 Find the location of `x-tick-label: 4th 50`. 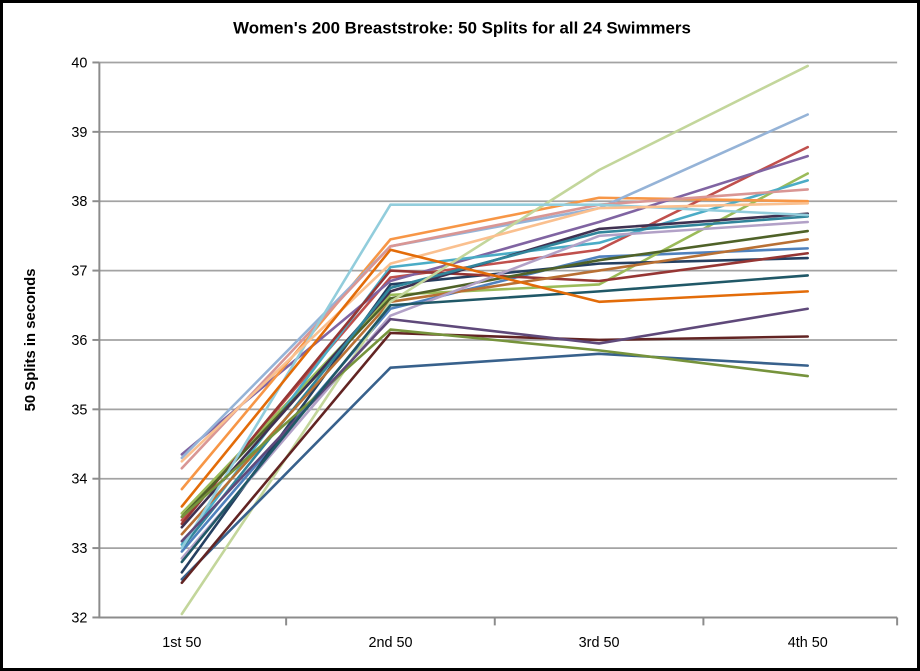

x-tick-label: 4th 50 is located at coordinates (808, 643).